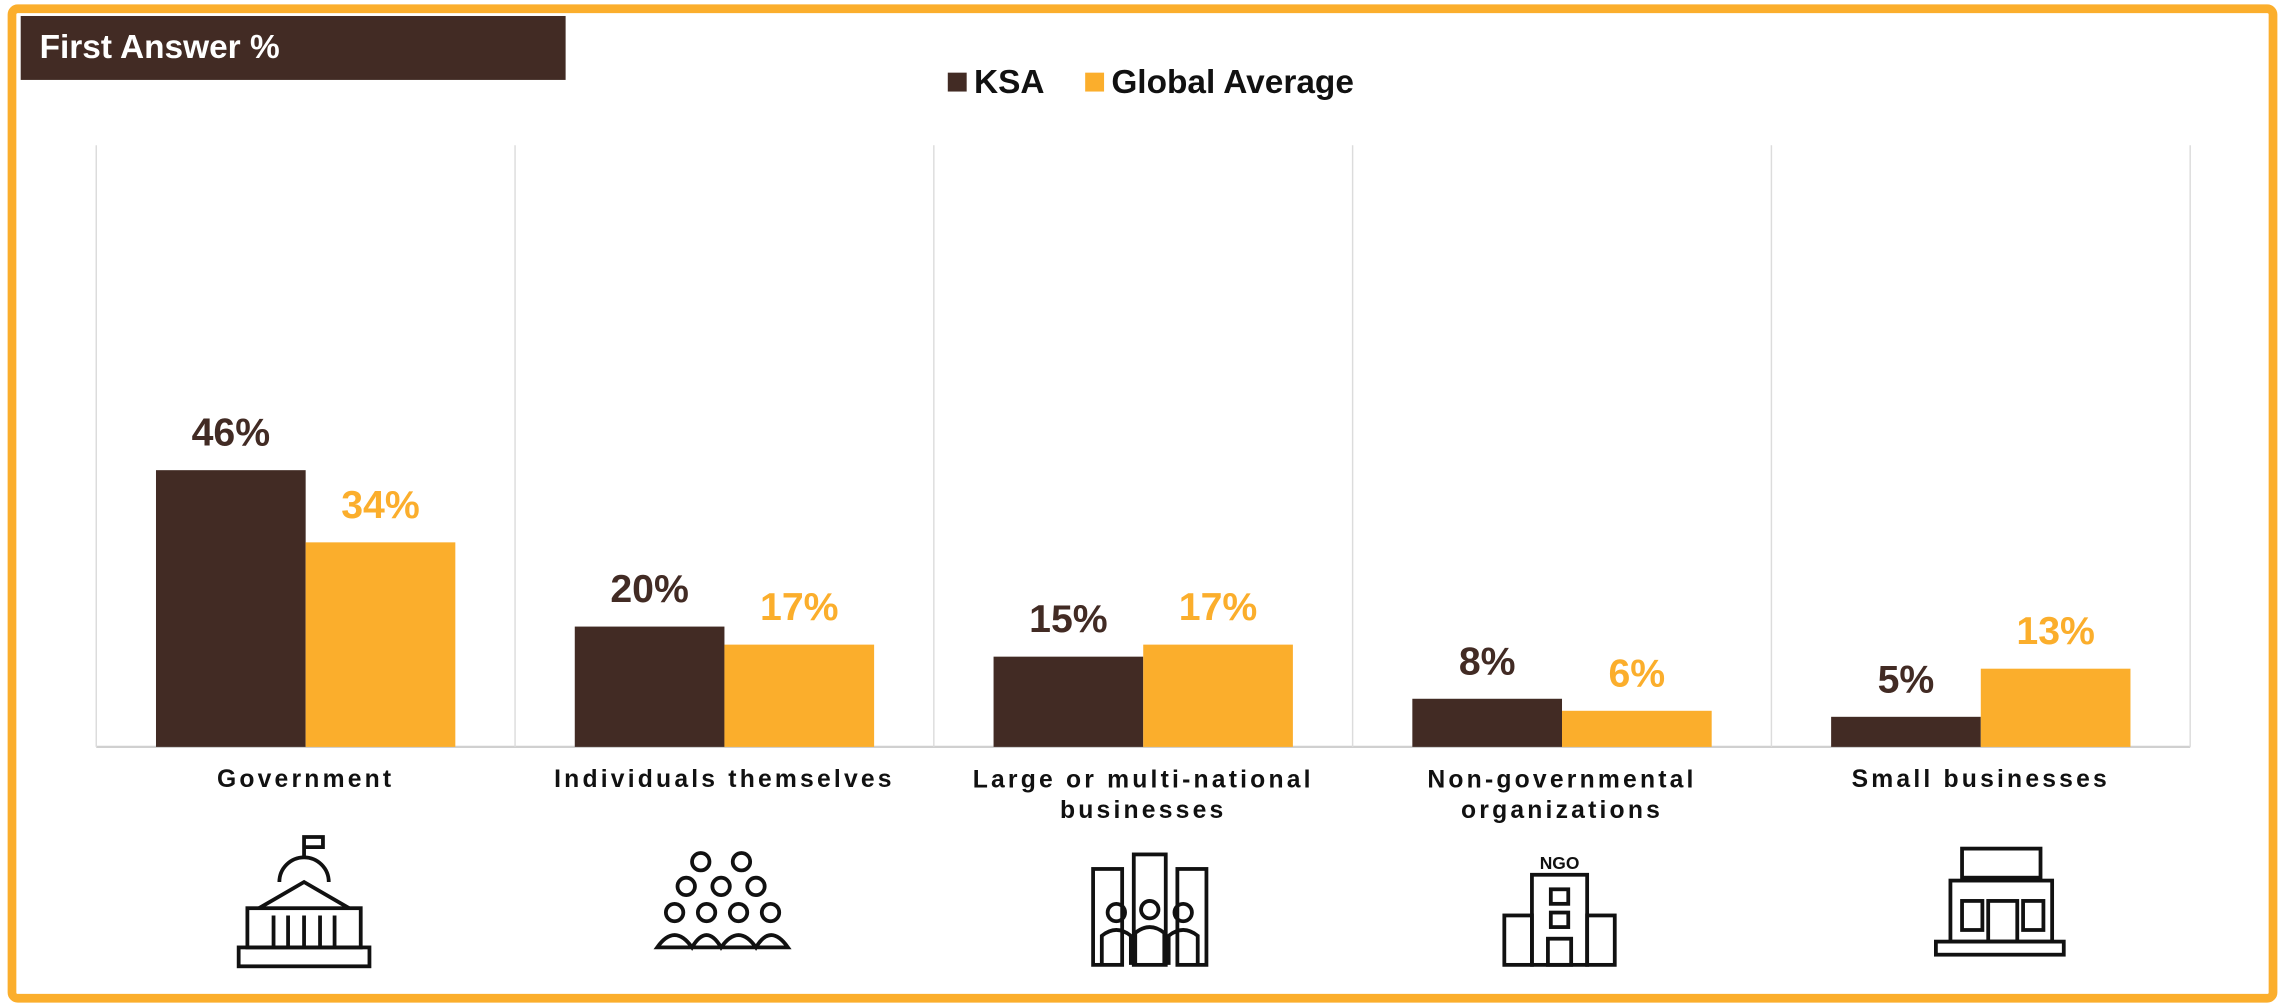  I want to click on icon-businesses, so click(1150, 909).